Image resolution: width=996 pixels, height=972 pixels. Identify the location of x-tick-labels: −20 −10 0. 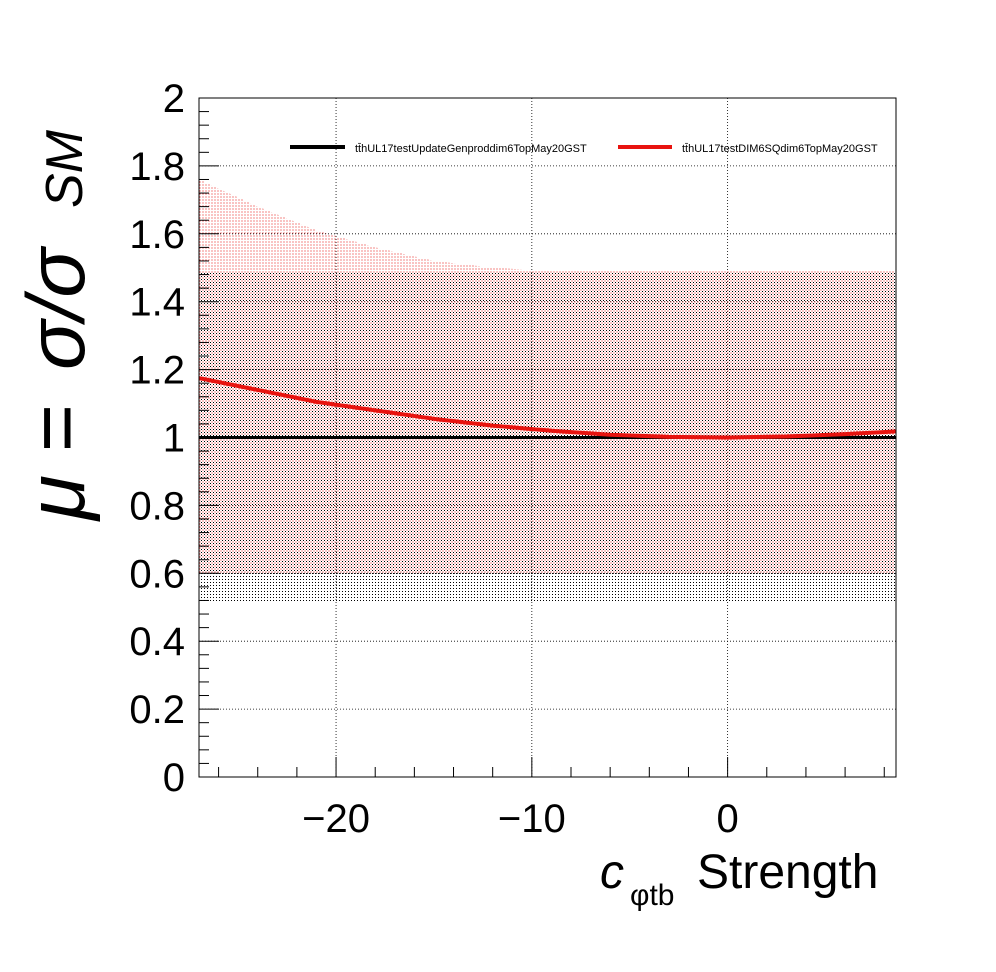
(520, 819).